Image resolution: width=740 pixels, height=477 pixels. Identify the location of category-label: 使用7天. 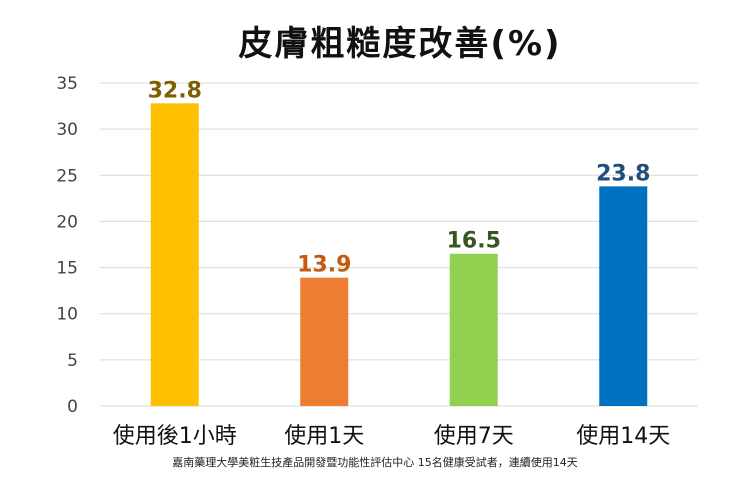
(474, 436).